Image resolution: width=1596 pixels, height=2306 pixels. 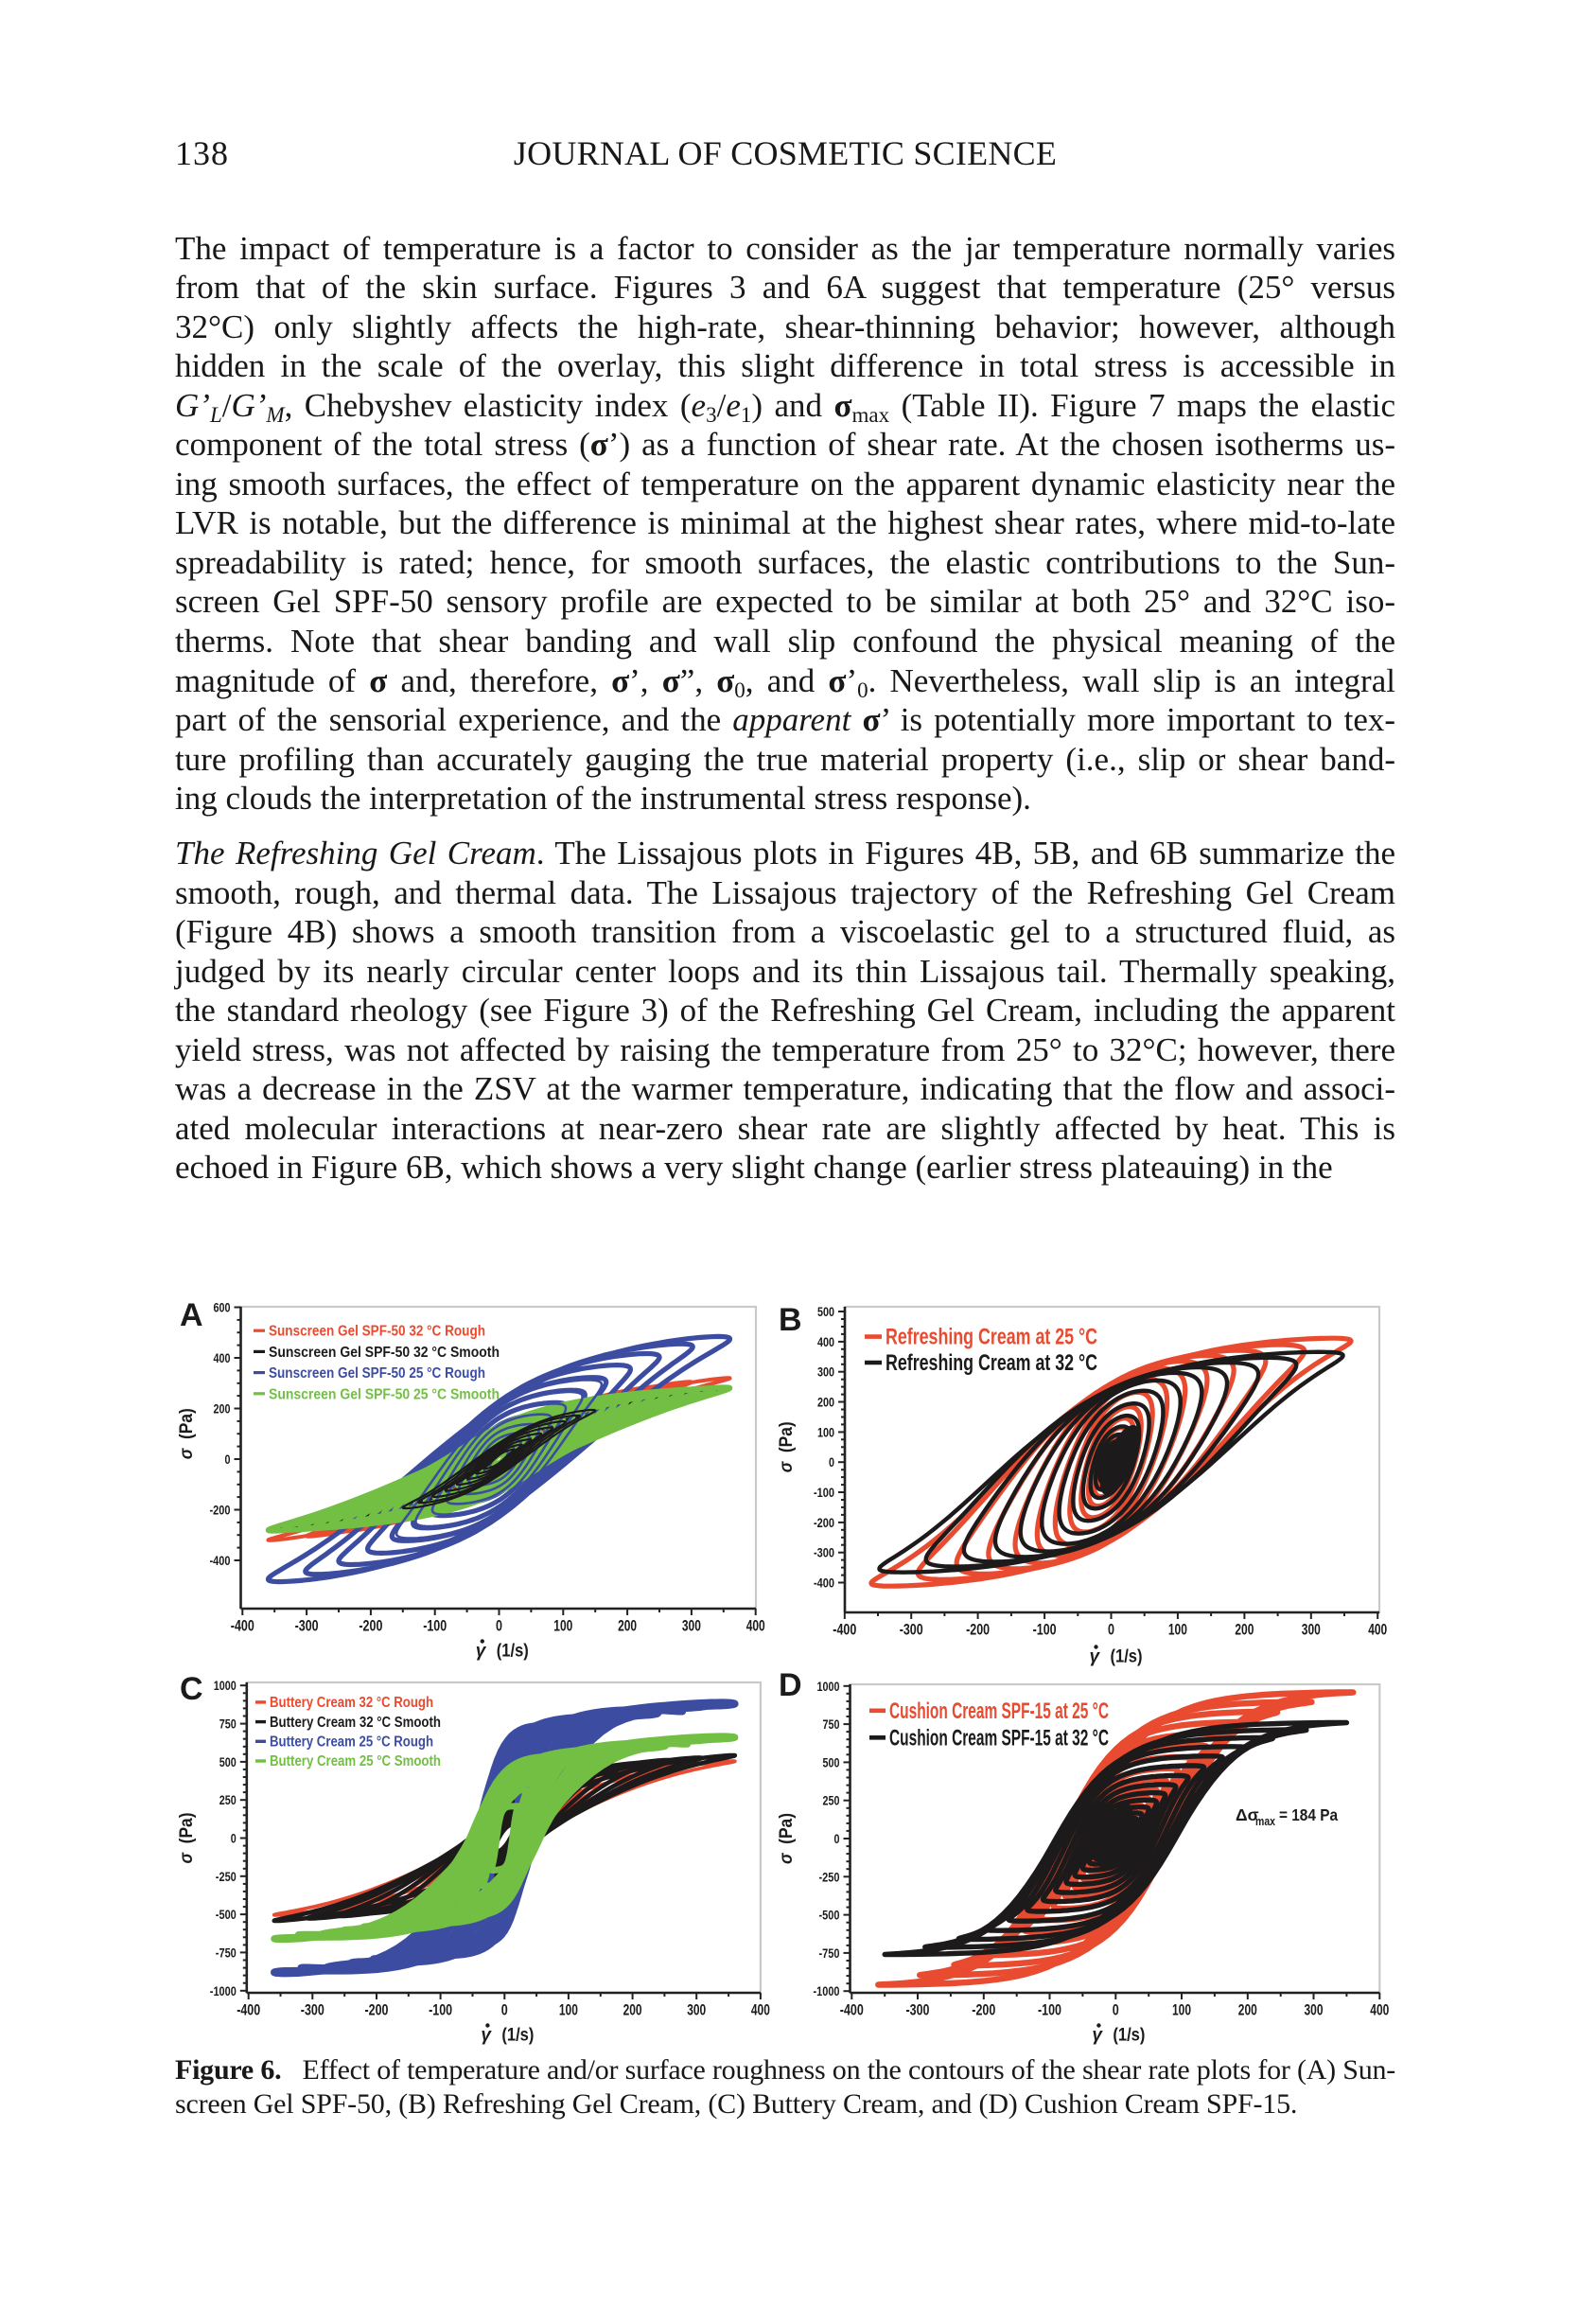 What do you see at coordinates (991, 1363) in the screenshot?
I see `svg-text: Refreshing Cream at 32 °C` at bounding box center [991, 1363].